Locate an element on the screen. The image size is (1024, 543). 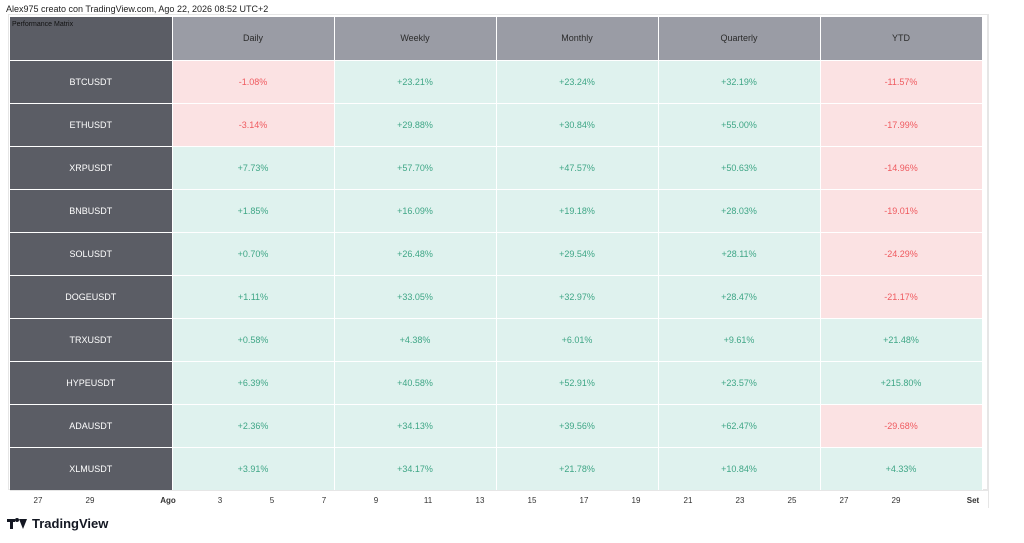
symbol-label: TRXUSDT is located at coordinates (91, 340).